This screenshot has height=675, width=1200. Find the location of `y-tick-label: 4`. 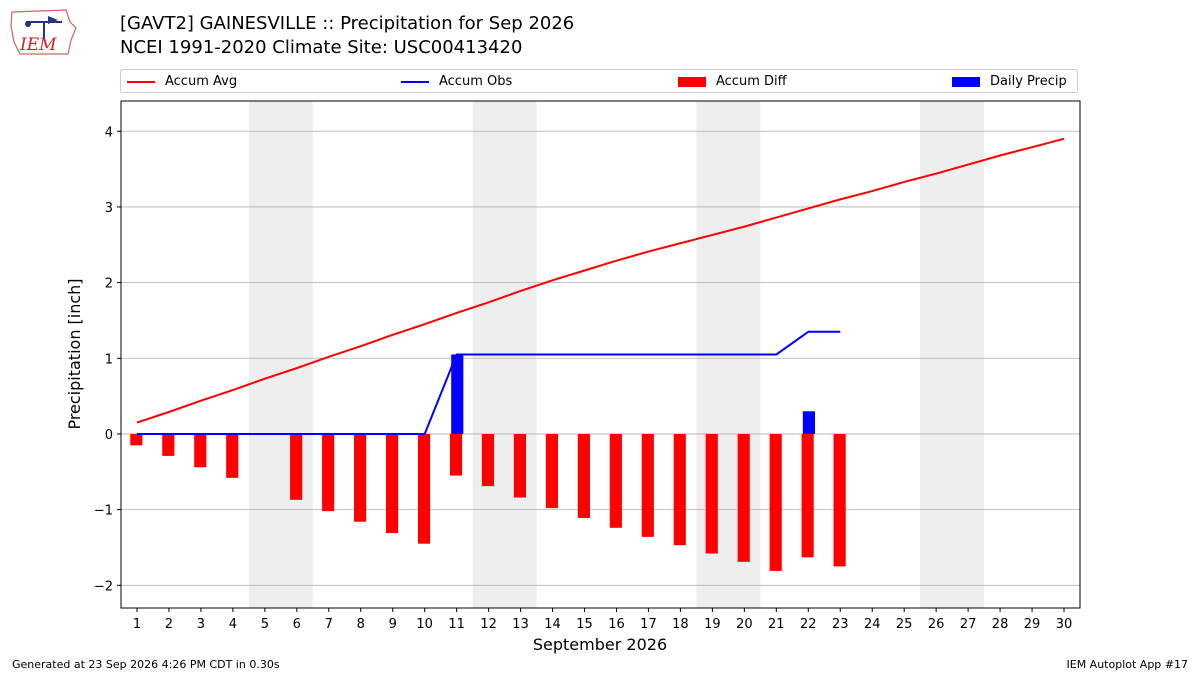

y-tick-label: 4 is located at coordinates (109, 132).